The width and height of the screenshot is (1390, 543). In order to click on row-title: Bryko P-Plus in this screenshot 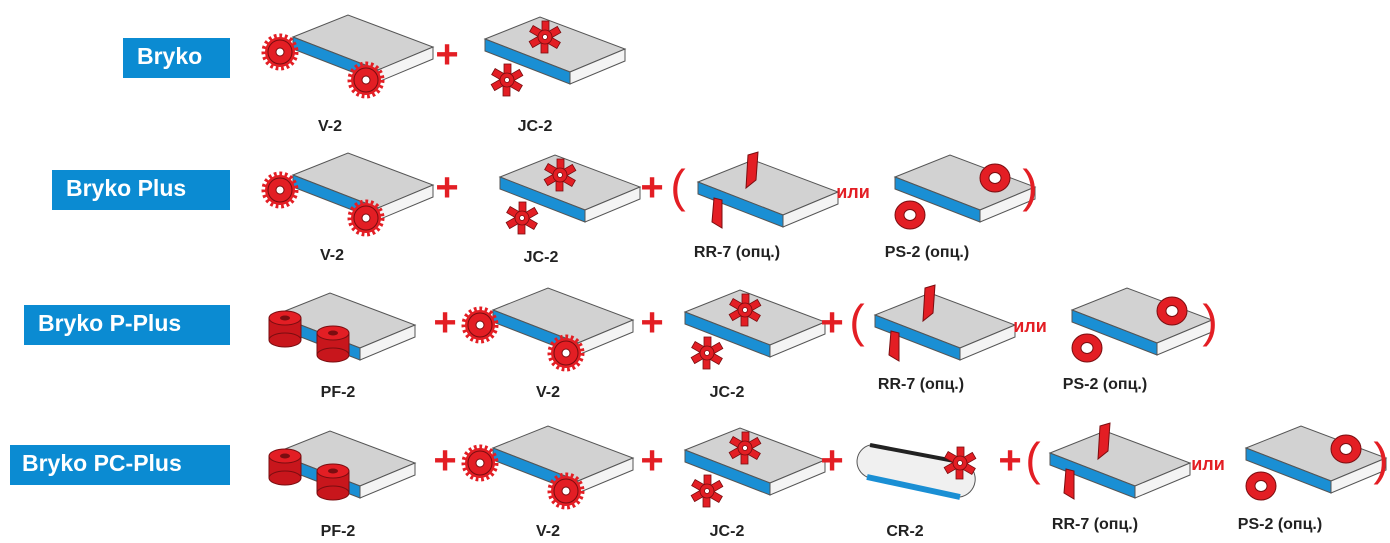, I will do `click(109, 323)`.